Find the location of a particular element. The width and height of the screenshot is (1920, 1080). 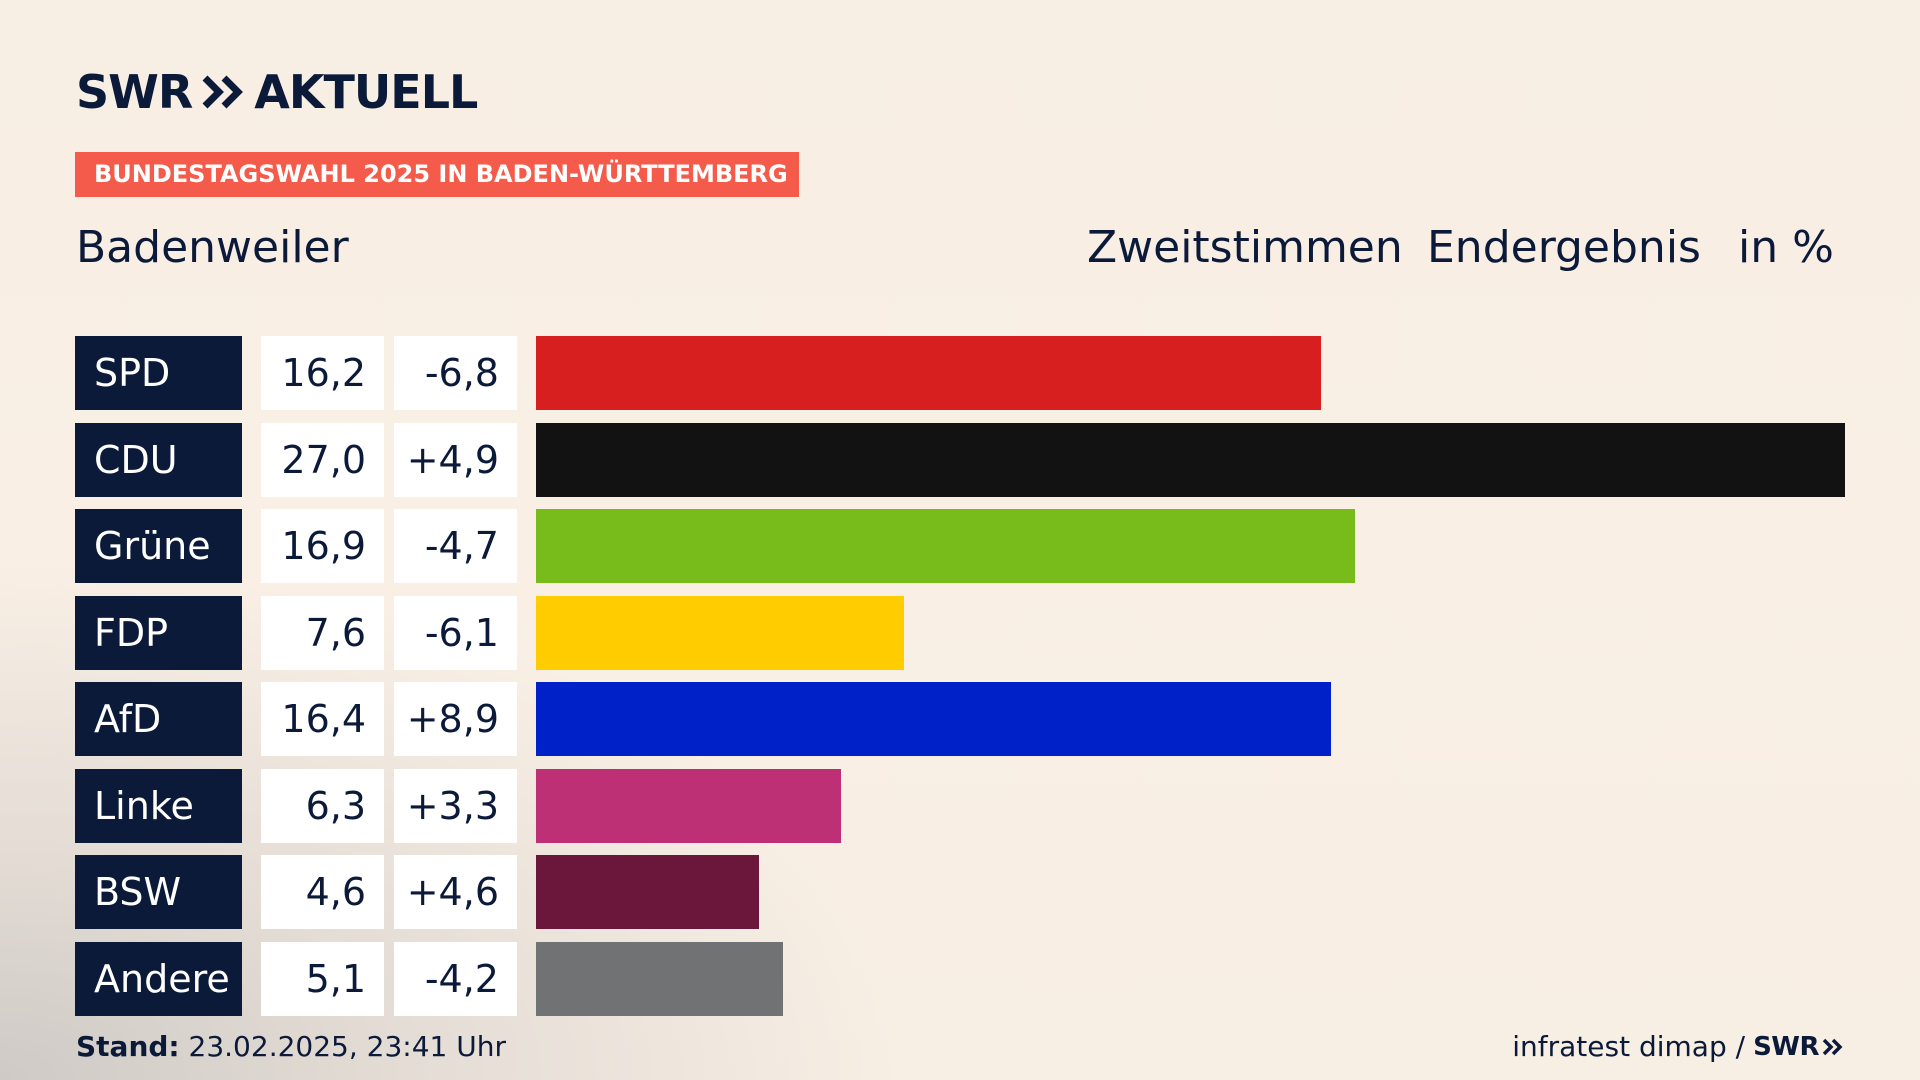

change-value: -4,7 is located at coordinates (455, 546).